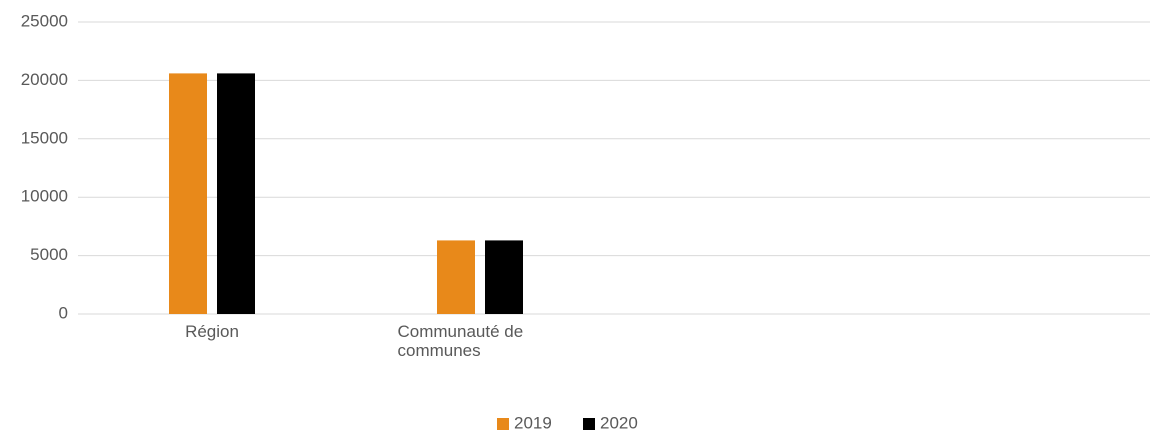 Image resolution: width=1166 pixels, height=432 pixels. What do you see at coordinates (49, 254) in the screenshot?
I see `y-tick-label: 5000` at bounding box center [49, 254].